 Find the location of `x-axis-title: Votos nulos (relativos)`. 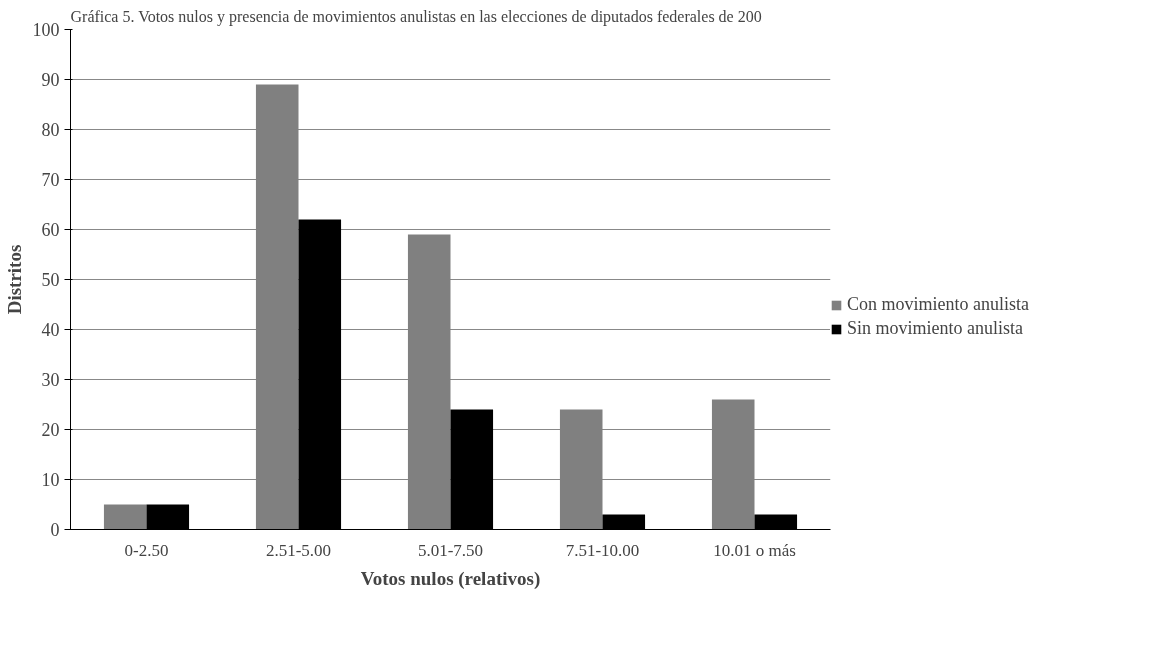

x-axis-title: Votos nulos (relativos) is located at coordinates (450, 578).